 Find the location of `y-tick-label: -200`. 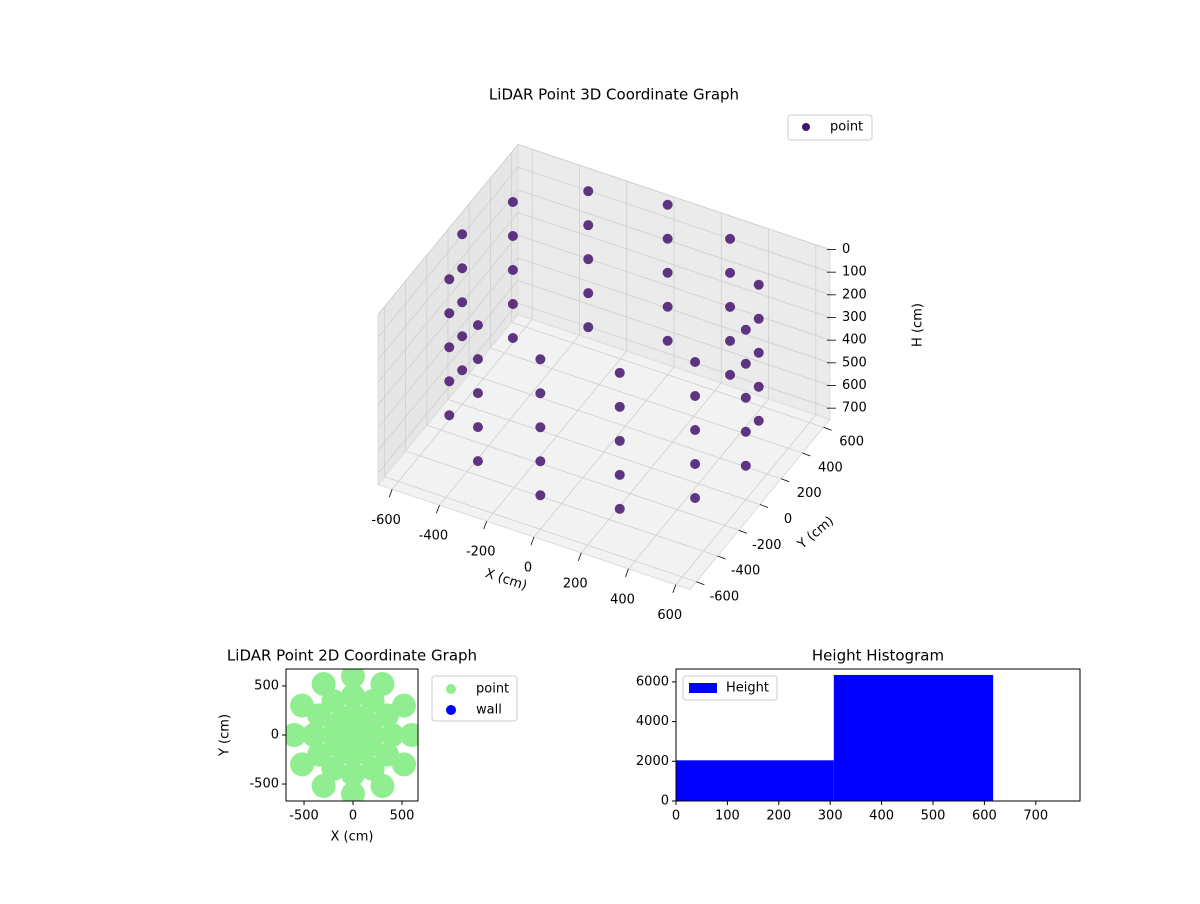

y-tick-label: -200 is located at coordinates (767, 545).